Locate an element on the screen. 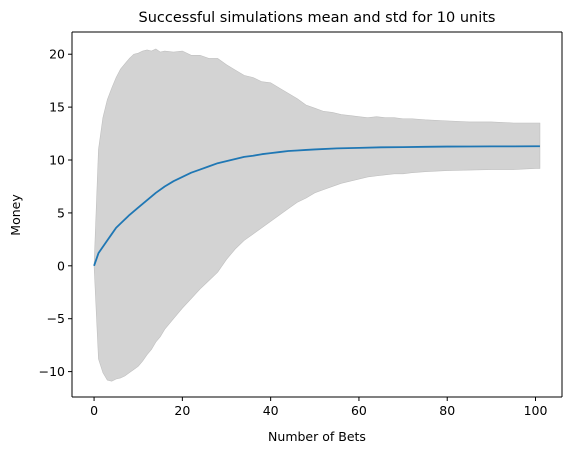  x-tick-label: 20 is located at coordinates (182, 410).